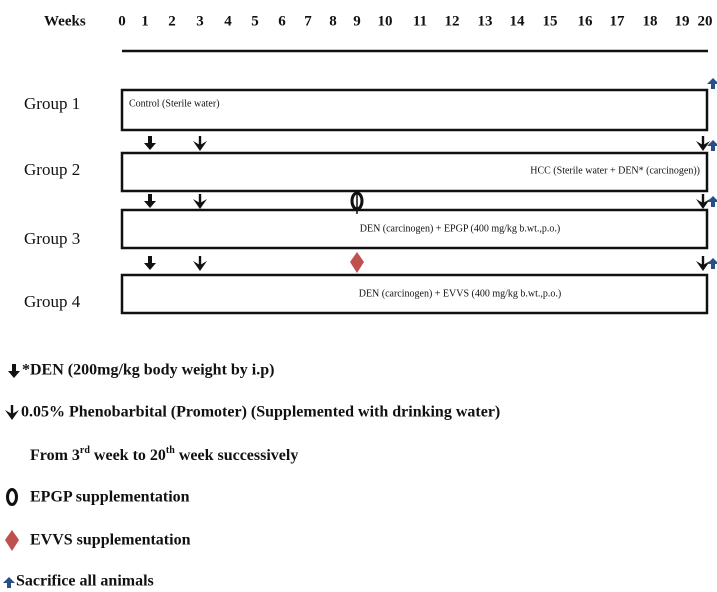 The image size is (717, 592). Describe the element at coordinates (110, 497) in the screenshot. I see `legend-text: EPGP supplementation` at that location.